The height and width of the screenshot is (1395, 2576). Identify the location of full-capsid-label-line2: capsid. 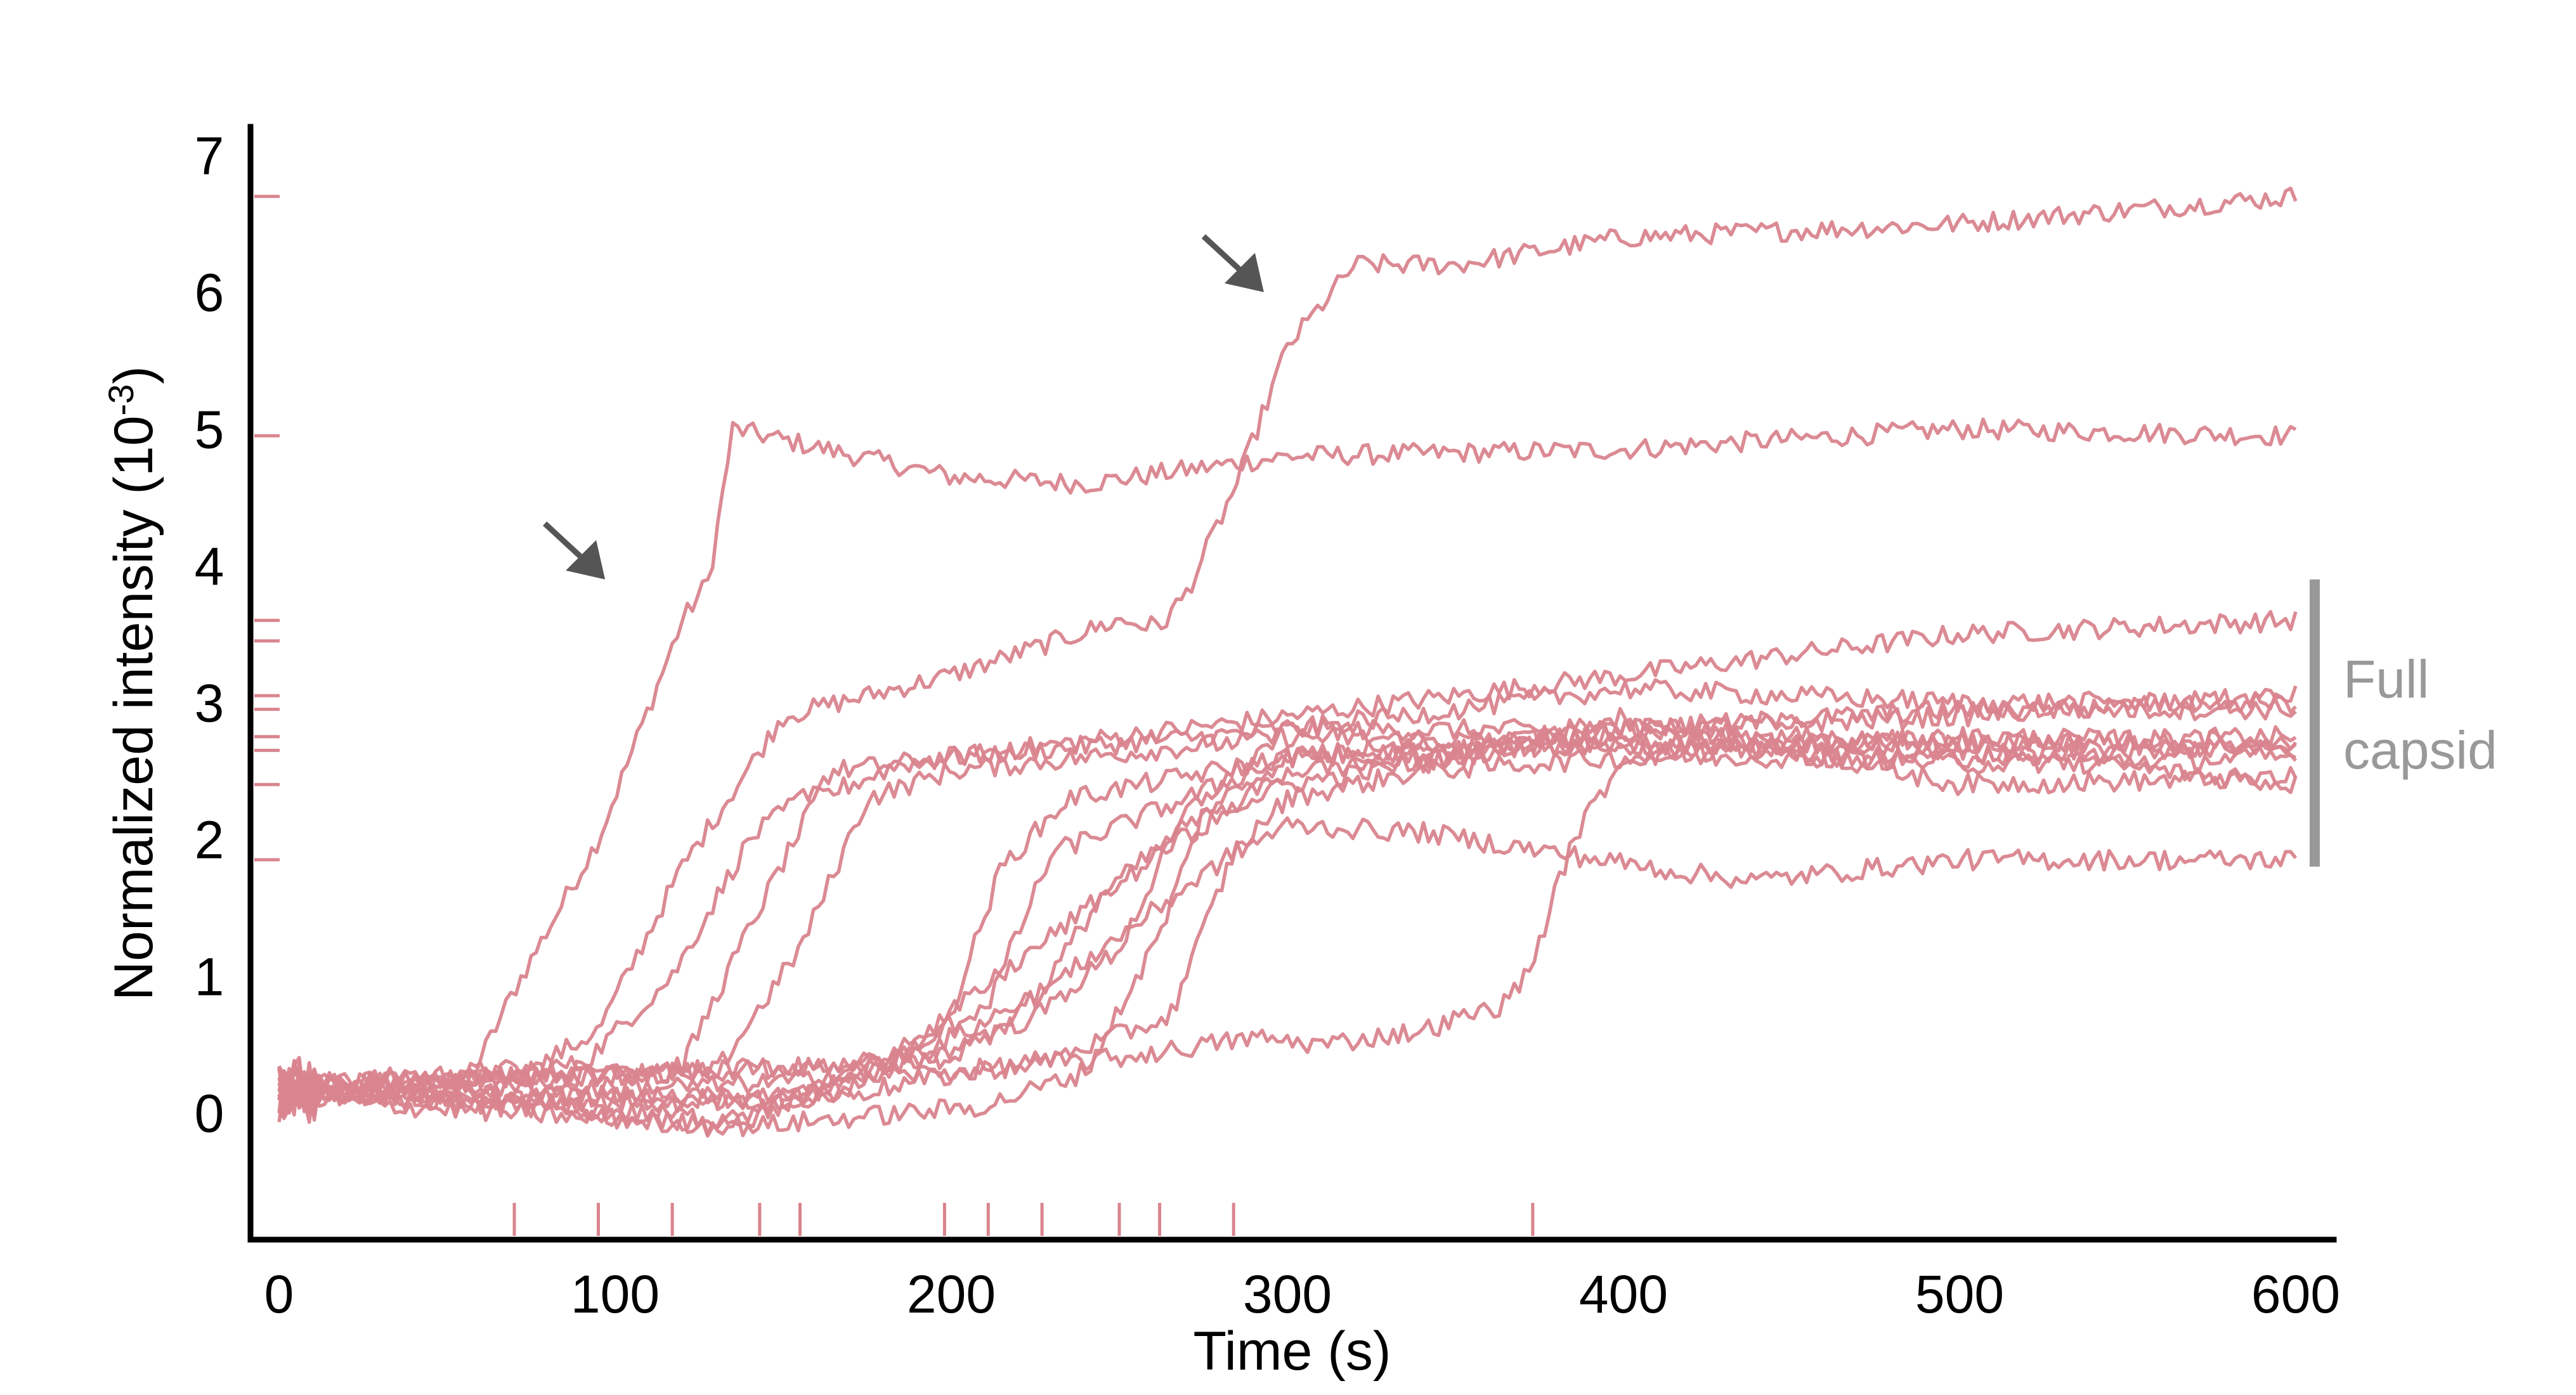
(2420, 750).